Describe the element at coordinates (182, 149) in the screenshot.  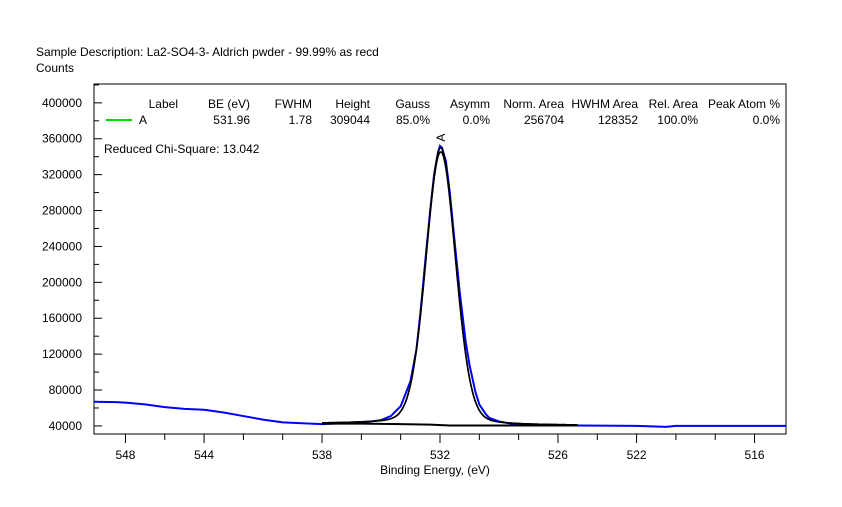
I see `chi-square: Reduced Chi-Square: 13.042` at that location.